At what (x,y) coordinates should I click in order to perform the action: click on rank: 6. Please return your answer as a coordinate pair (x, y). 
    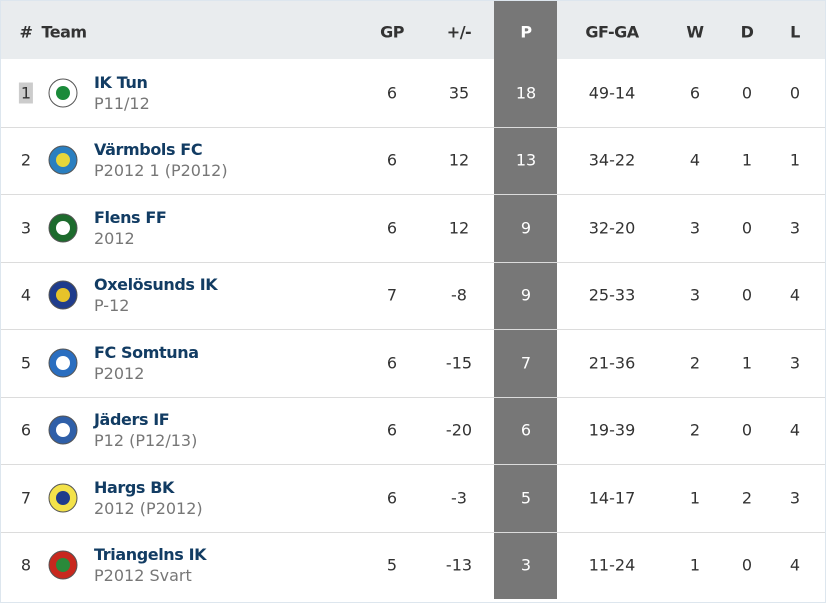
    Looking at the image, I should click on (26, 430).